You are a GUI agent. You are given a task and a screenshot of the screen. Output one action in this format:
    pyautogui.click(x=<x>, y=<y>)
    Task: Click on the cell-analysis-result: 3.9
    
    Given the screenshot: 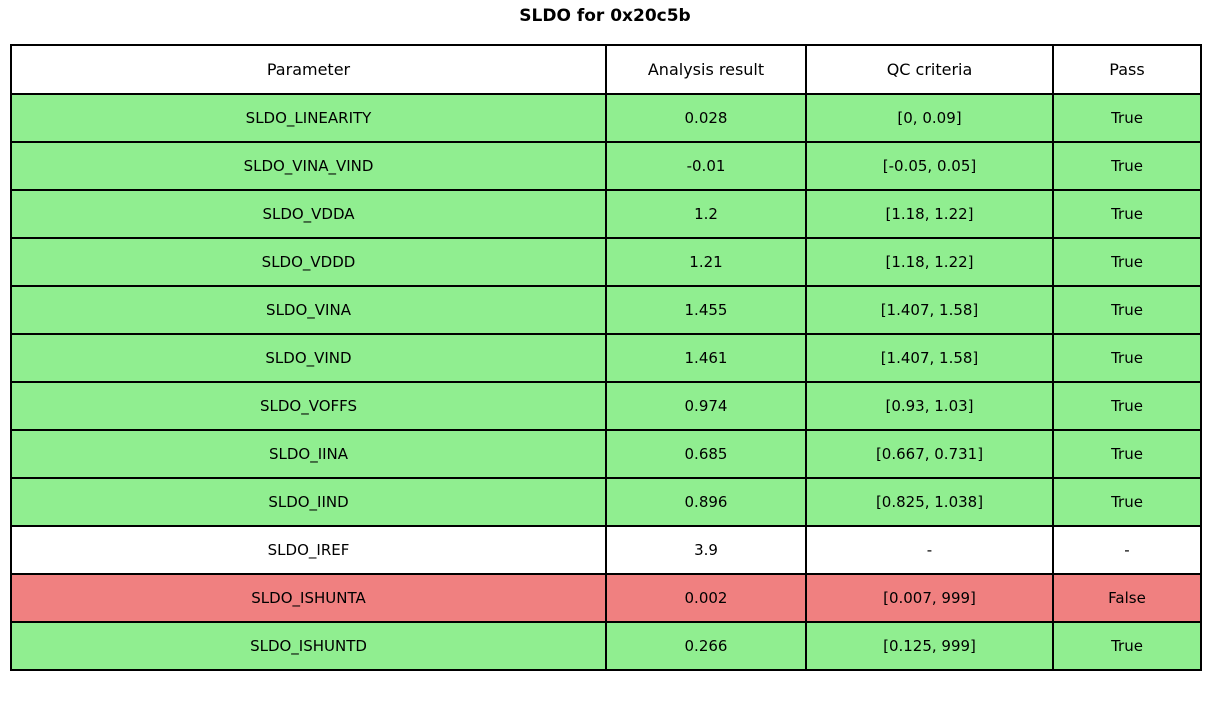 What is the action you would take?
    pyautogui.click(x=706, y=550)
    